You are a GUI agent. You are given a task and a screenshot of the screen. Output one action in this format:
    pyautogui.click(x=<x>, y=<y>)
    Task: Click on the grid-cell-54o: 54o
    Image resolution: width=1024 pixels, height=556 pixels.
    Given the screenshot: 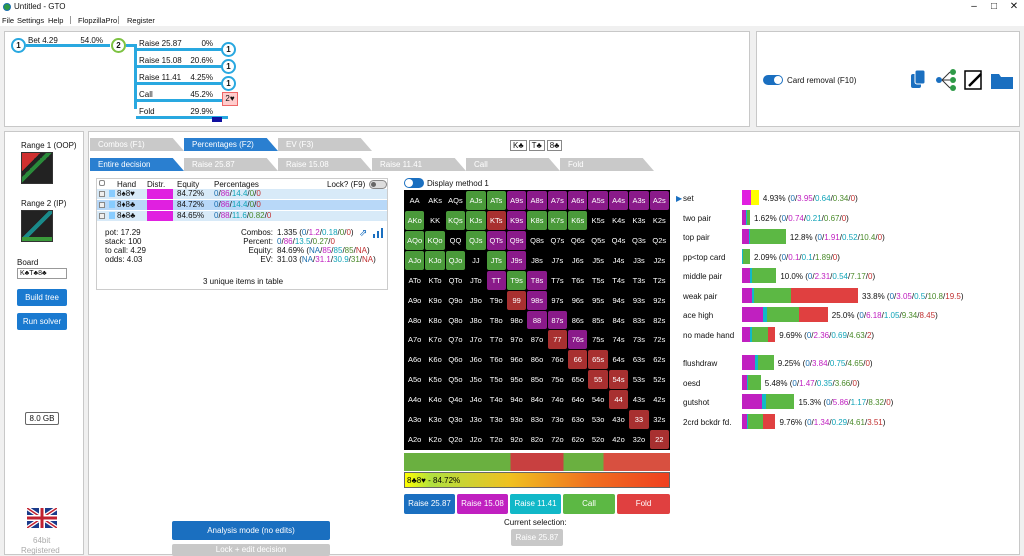 What is the action you would take?
    pyautogui.click(x=598, y=400)
    